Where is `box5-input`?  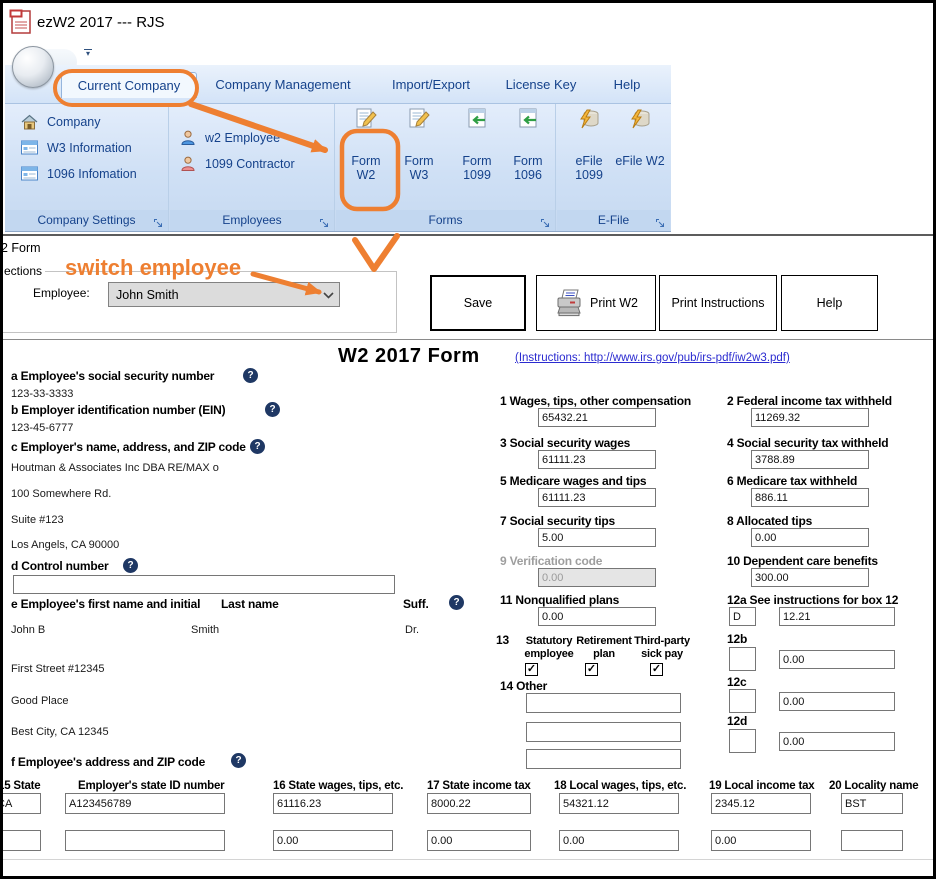
box5-input is located at coordinates (597, 497).